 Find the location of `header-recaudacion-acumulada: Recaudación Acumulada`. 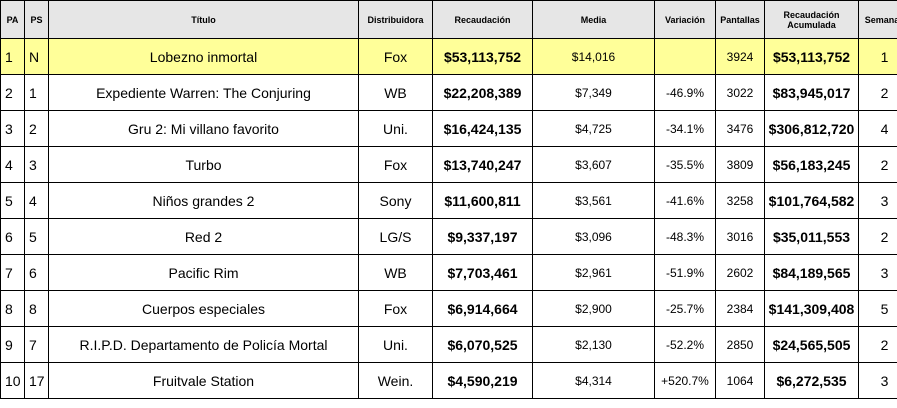

header-recaudacion-acumulada: Recaudación Acumulada is located at coordinates (811, 19).